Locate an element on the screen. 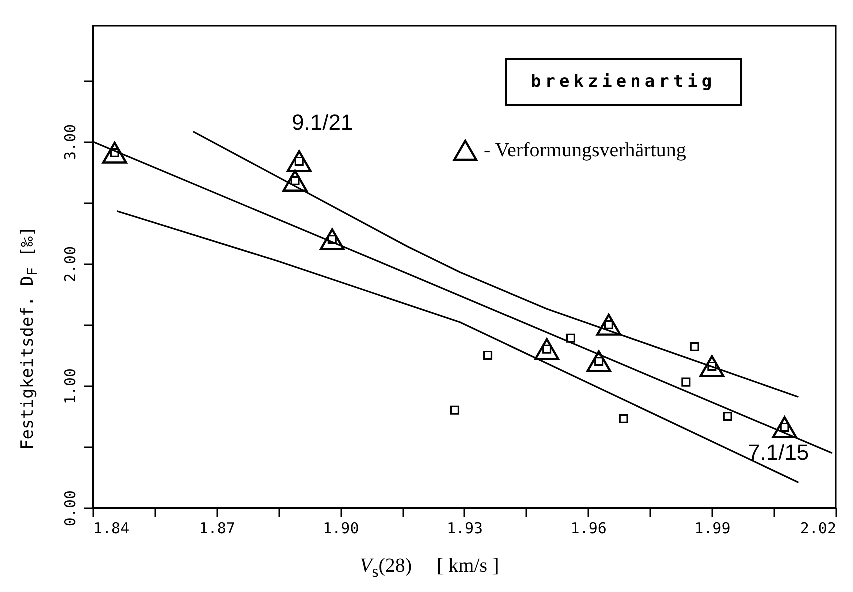 The width and height of the screenshot is (853, 592). annotation: 7.1/15 is located at coordinates (779, 453).